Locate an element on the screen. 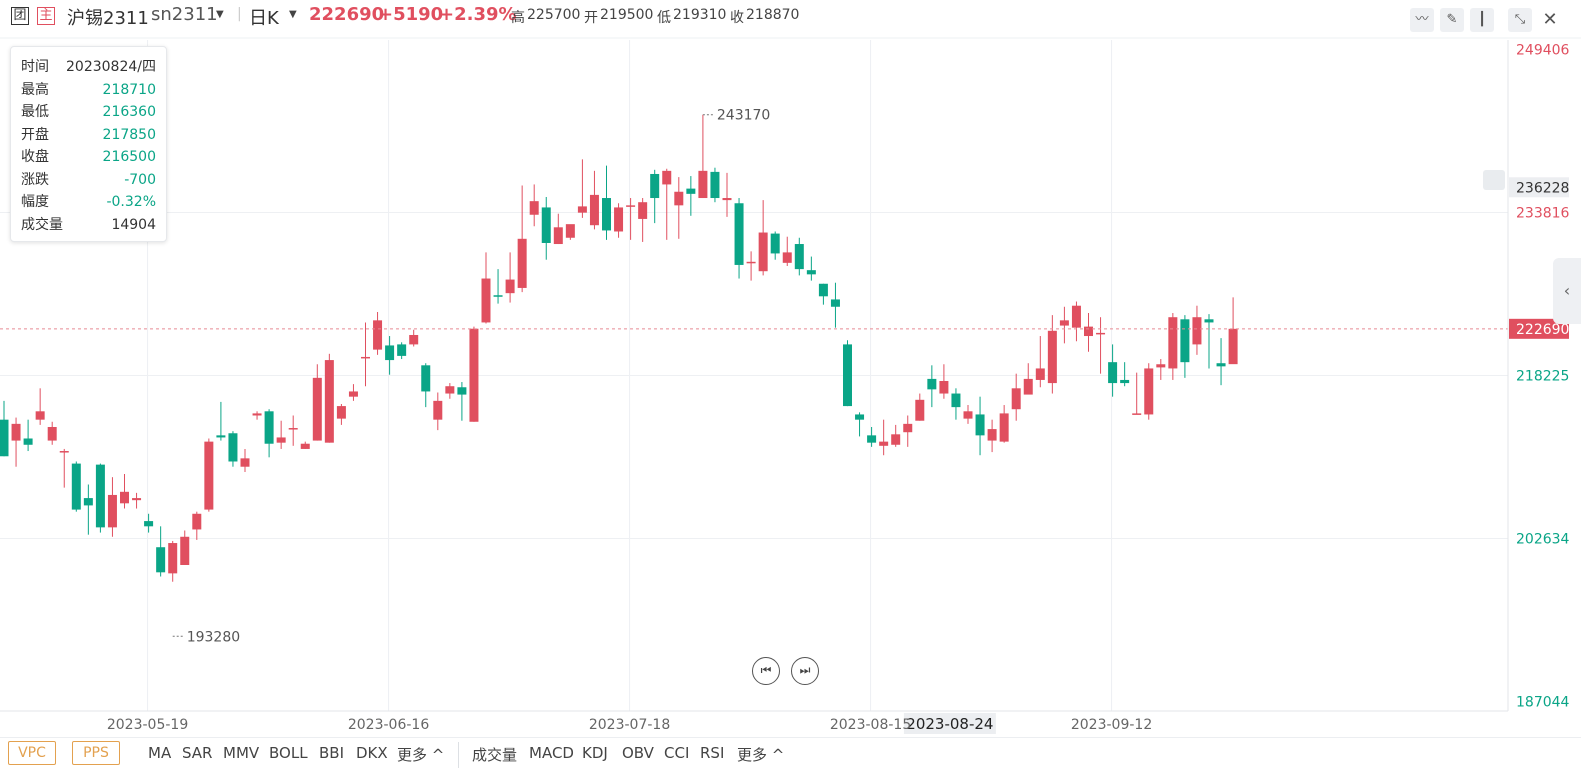 The width and height of the screenshot is (1581, 777). price-change: +5190 is located at coordinates (411, 14).